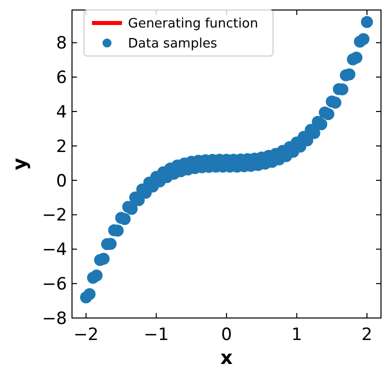 The width and height of the screenshot is (391, 378). Describe the element at coordinates (54, 318) in the screenshot. I see `y-tick-label: −8` at that location.